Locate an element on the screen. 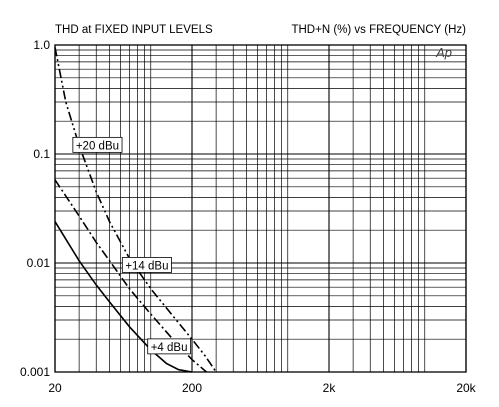  y-tick-label: 0.001 is located at coordinates (35, 372).